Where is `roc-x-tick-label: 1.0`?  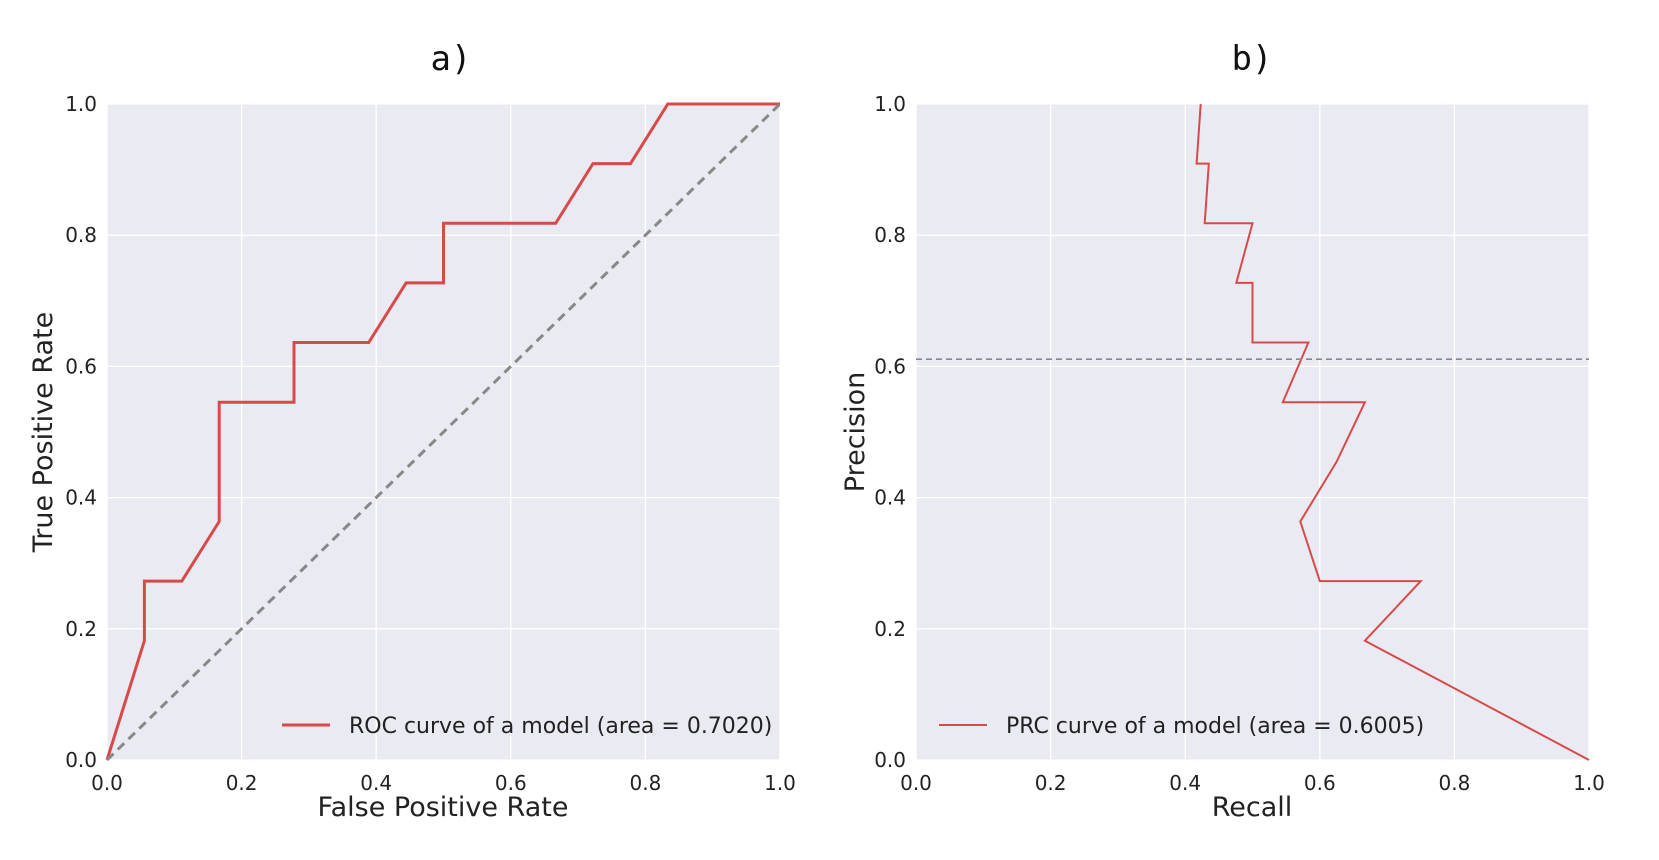
roc-x-tick-label: 1.0 is located at coordinates (780, 783).